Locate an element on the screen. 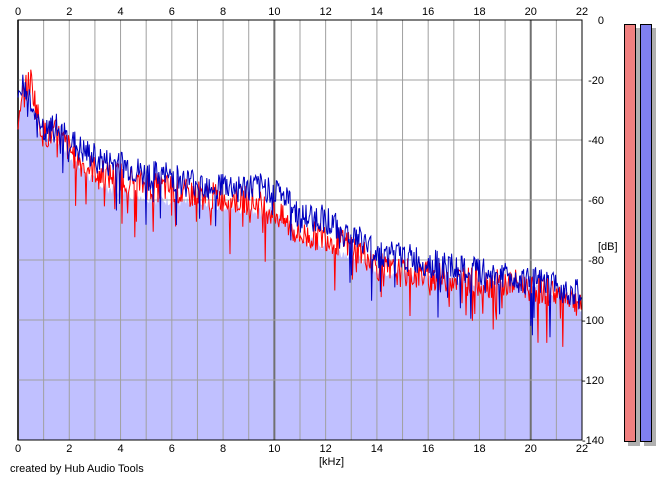  x-tick-label-bottom: 2 is located at coordinates (69, 449).